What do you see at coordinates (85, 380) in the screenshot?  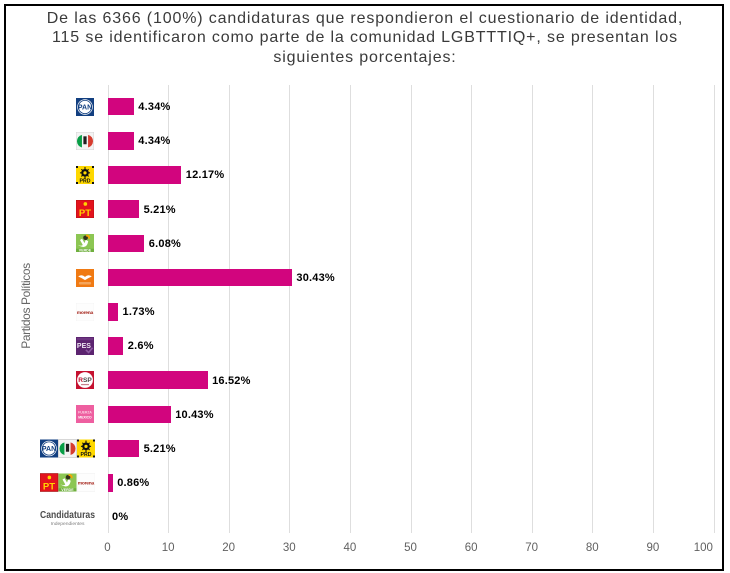 I see `svg-text: RSP` at bounding box center [85, 380].